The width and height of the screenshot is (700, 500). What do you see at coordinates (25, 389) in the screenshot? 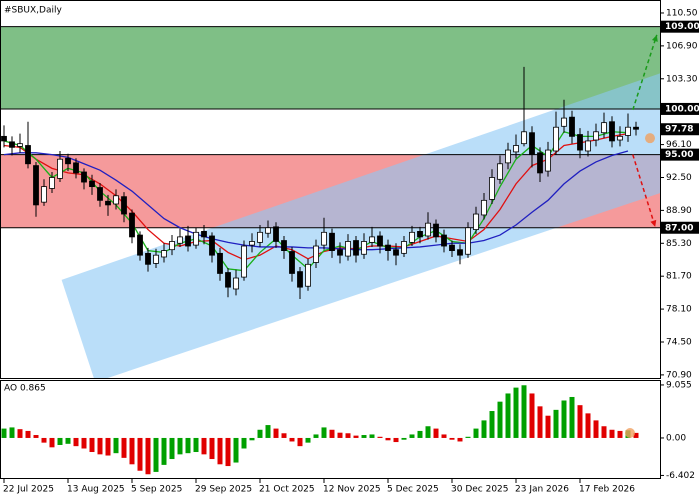
I see `ao-title: AO 0.865` at bounding box center [25, 389].